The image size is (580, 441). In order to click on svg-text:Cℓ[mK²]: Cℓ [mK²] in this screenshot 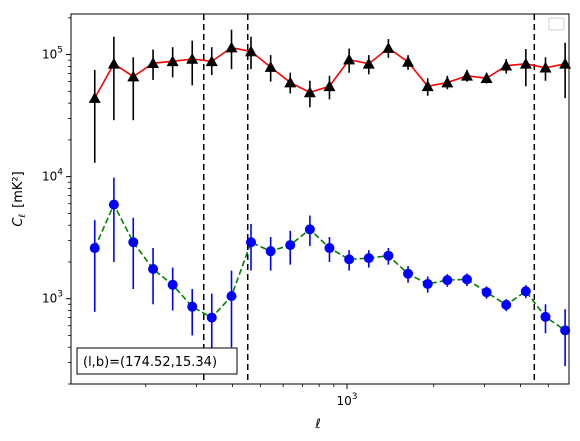, I will do `click(19, 198)`.